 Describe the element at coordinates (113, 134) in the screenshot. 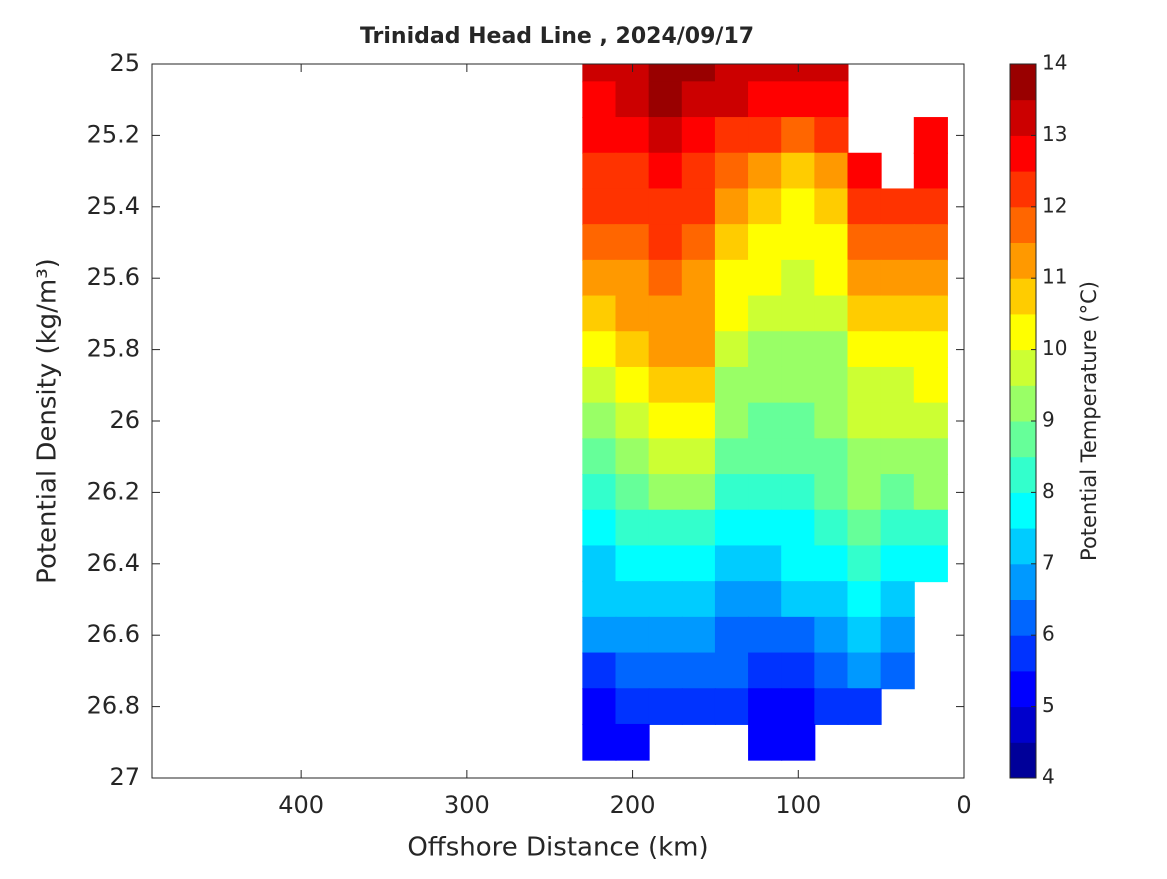

I see `y-tick-label: 25.2` at that location.